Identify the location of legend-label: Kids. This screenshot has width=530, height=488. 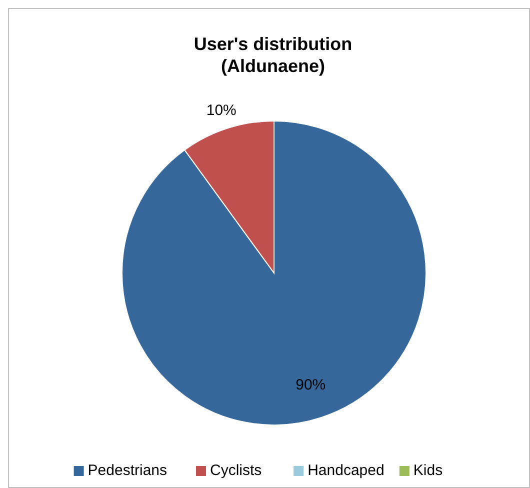
(428, 470).